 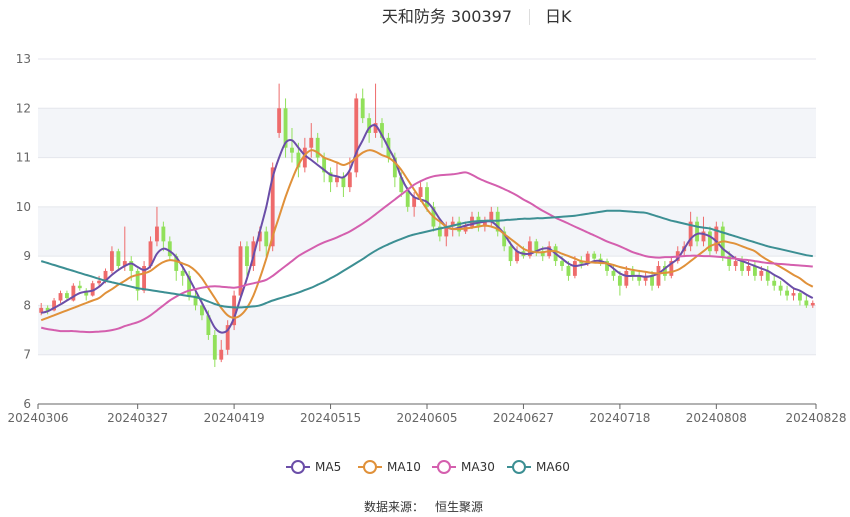 I want to click on legend-item-ma60: MA60, so click(x=538, y=467).